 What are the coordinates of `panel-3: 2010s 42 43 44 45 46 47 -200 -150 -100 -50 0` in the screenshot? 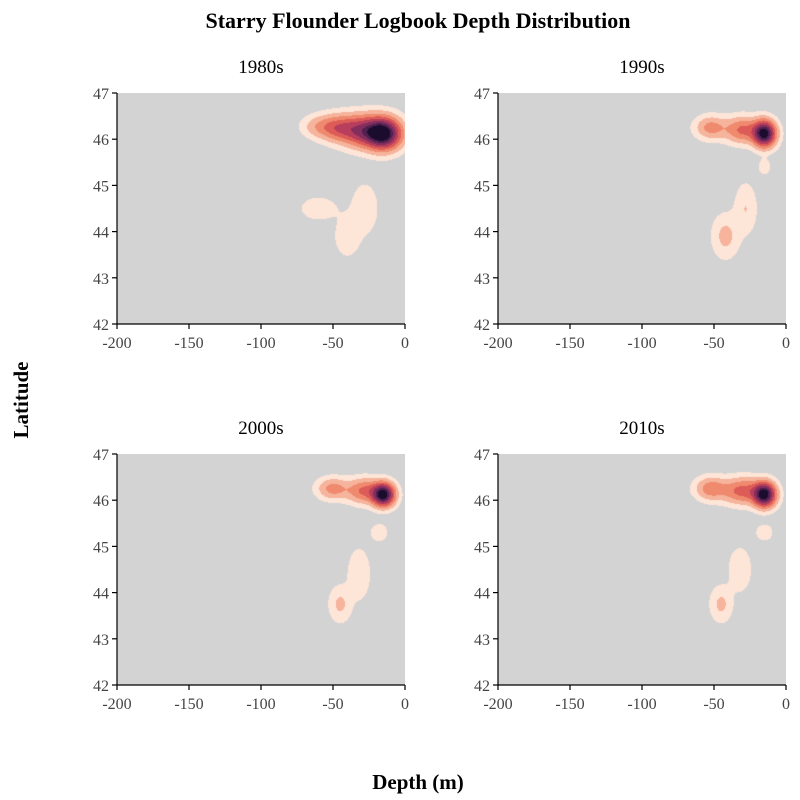 It's located at (632, 565).